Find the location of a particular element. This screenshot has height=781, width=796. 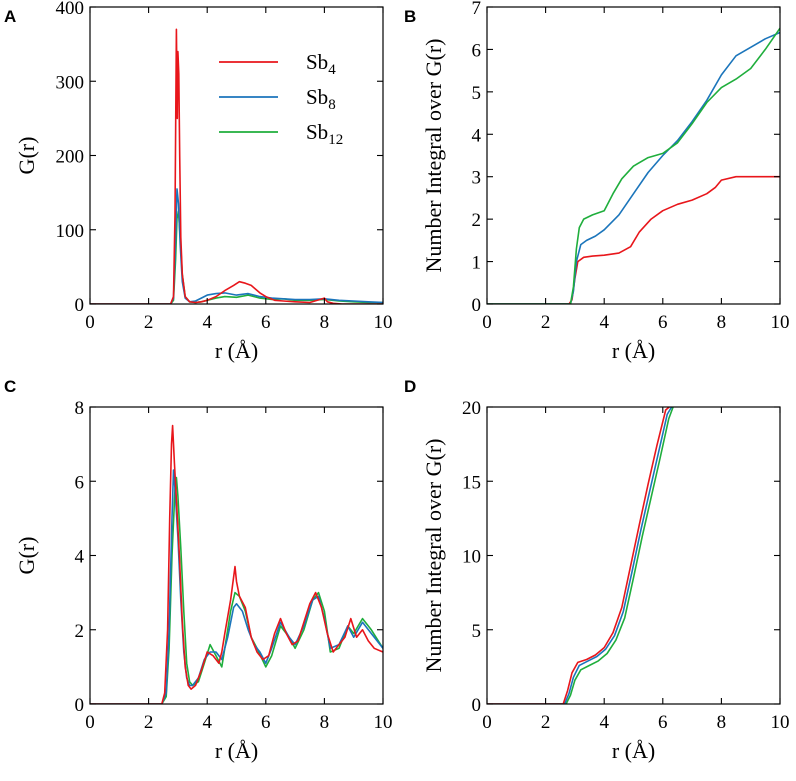

panel-label: D is located at coordinates (410, 386).